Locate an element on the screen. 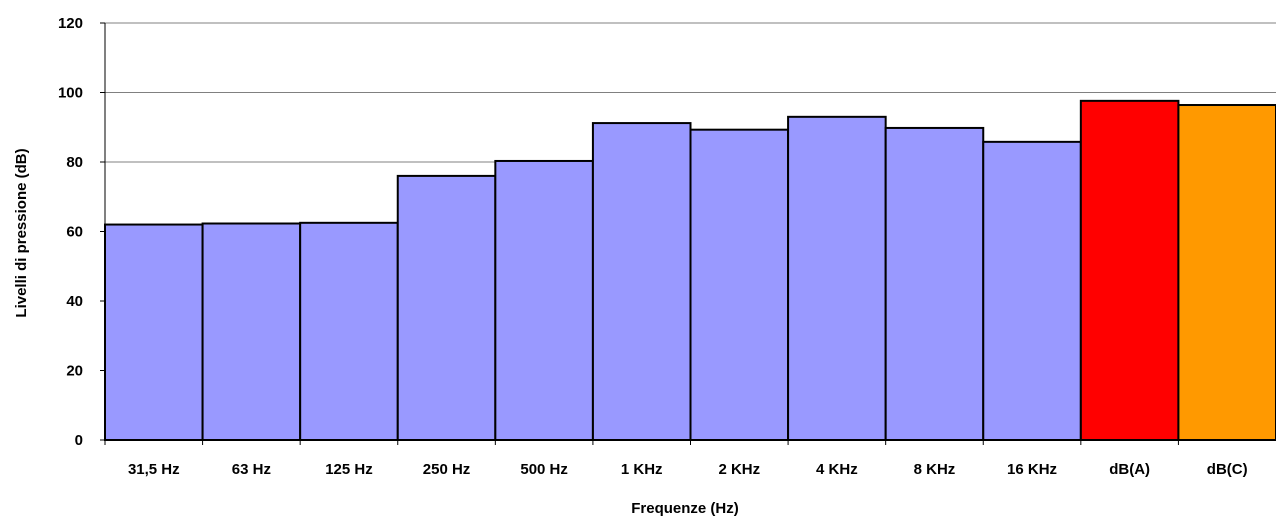 This screenshot has width=1276, height=519. y-tick-label: 100 is located at coordinates (70, 93).